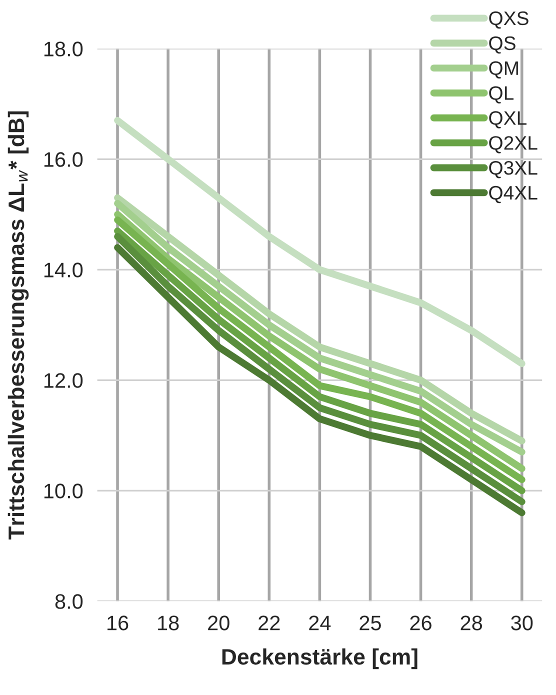 Image resolution: width=556 pixels, height=695 pixels. I want to click on legend-label: QXS, so click(508, 20).